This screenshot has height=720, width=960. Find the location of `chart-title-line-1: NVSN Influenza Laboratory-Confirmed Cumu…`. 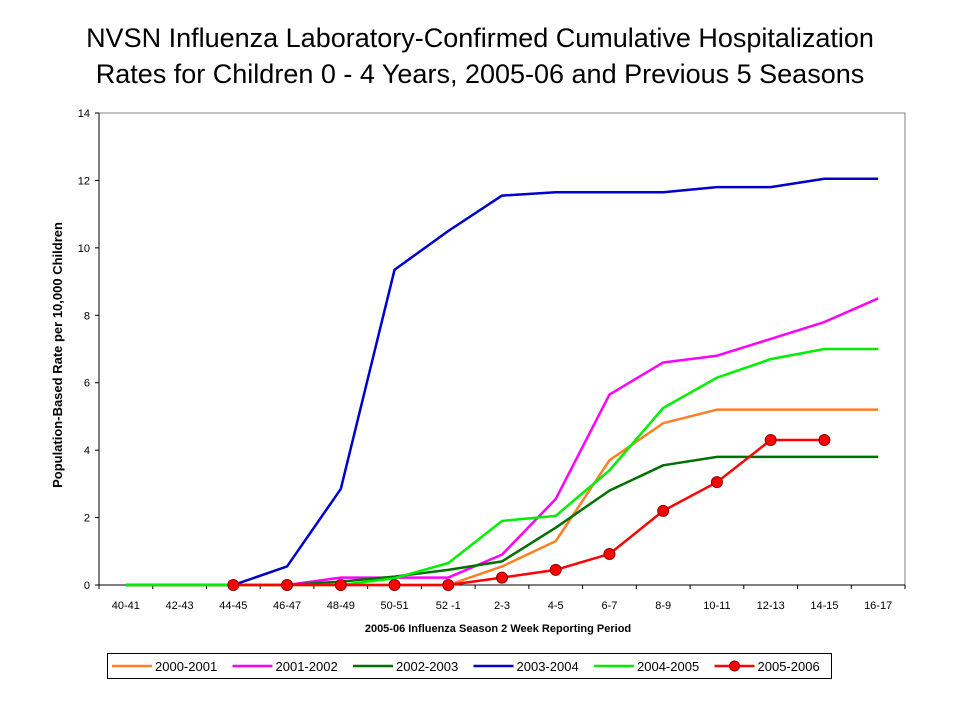

chart-title-line-1: NVSN Influenza Laboratory-Confirmed Cumu… is located at coordinates (480, 38).